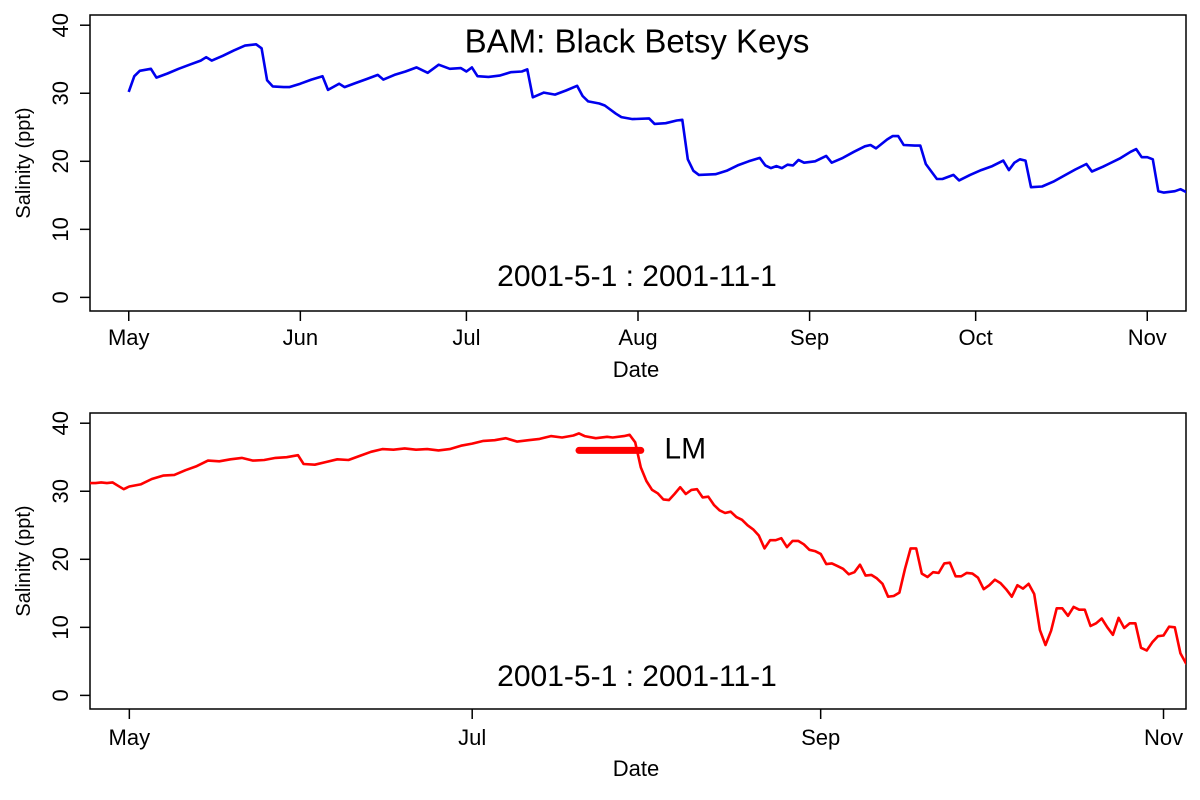 Image resolution: width=1200 pixels, height=800 pixels. Describe the element at coordinates (637, 337) in the screenshot. I see `x-tick-label: Aug` at that location.